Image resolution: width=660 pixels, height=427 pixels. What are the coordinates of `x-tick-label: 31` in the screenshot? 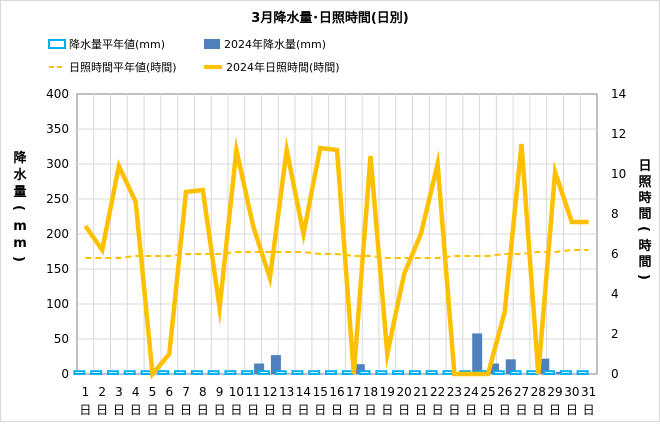 It's located at (588, 392).